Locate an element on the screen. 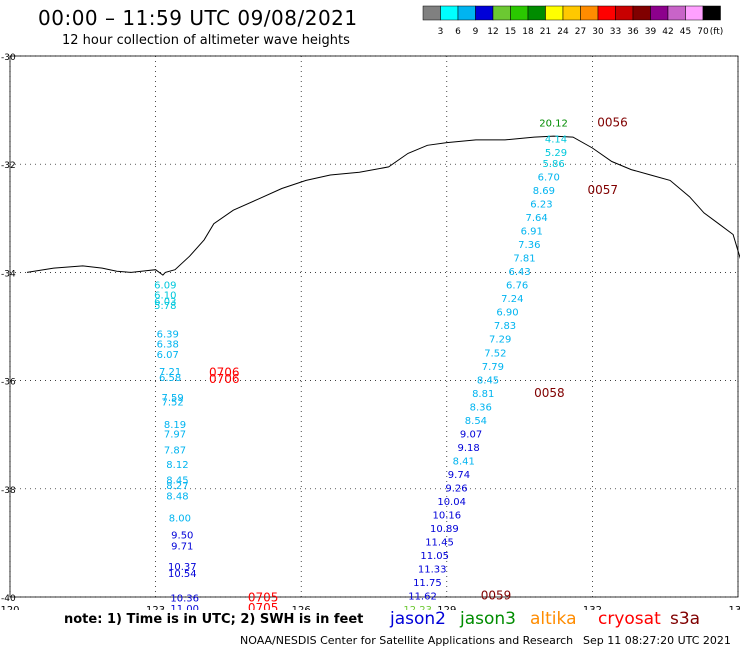 This screenshot has width=740, height=650. longitude-tick-label: 132 is located at coordinates (592, 607).